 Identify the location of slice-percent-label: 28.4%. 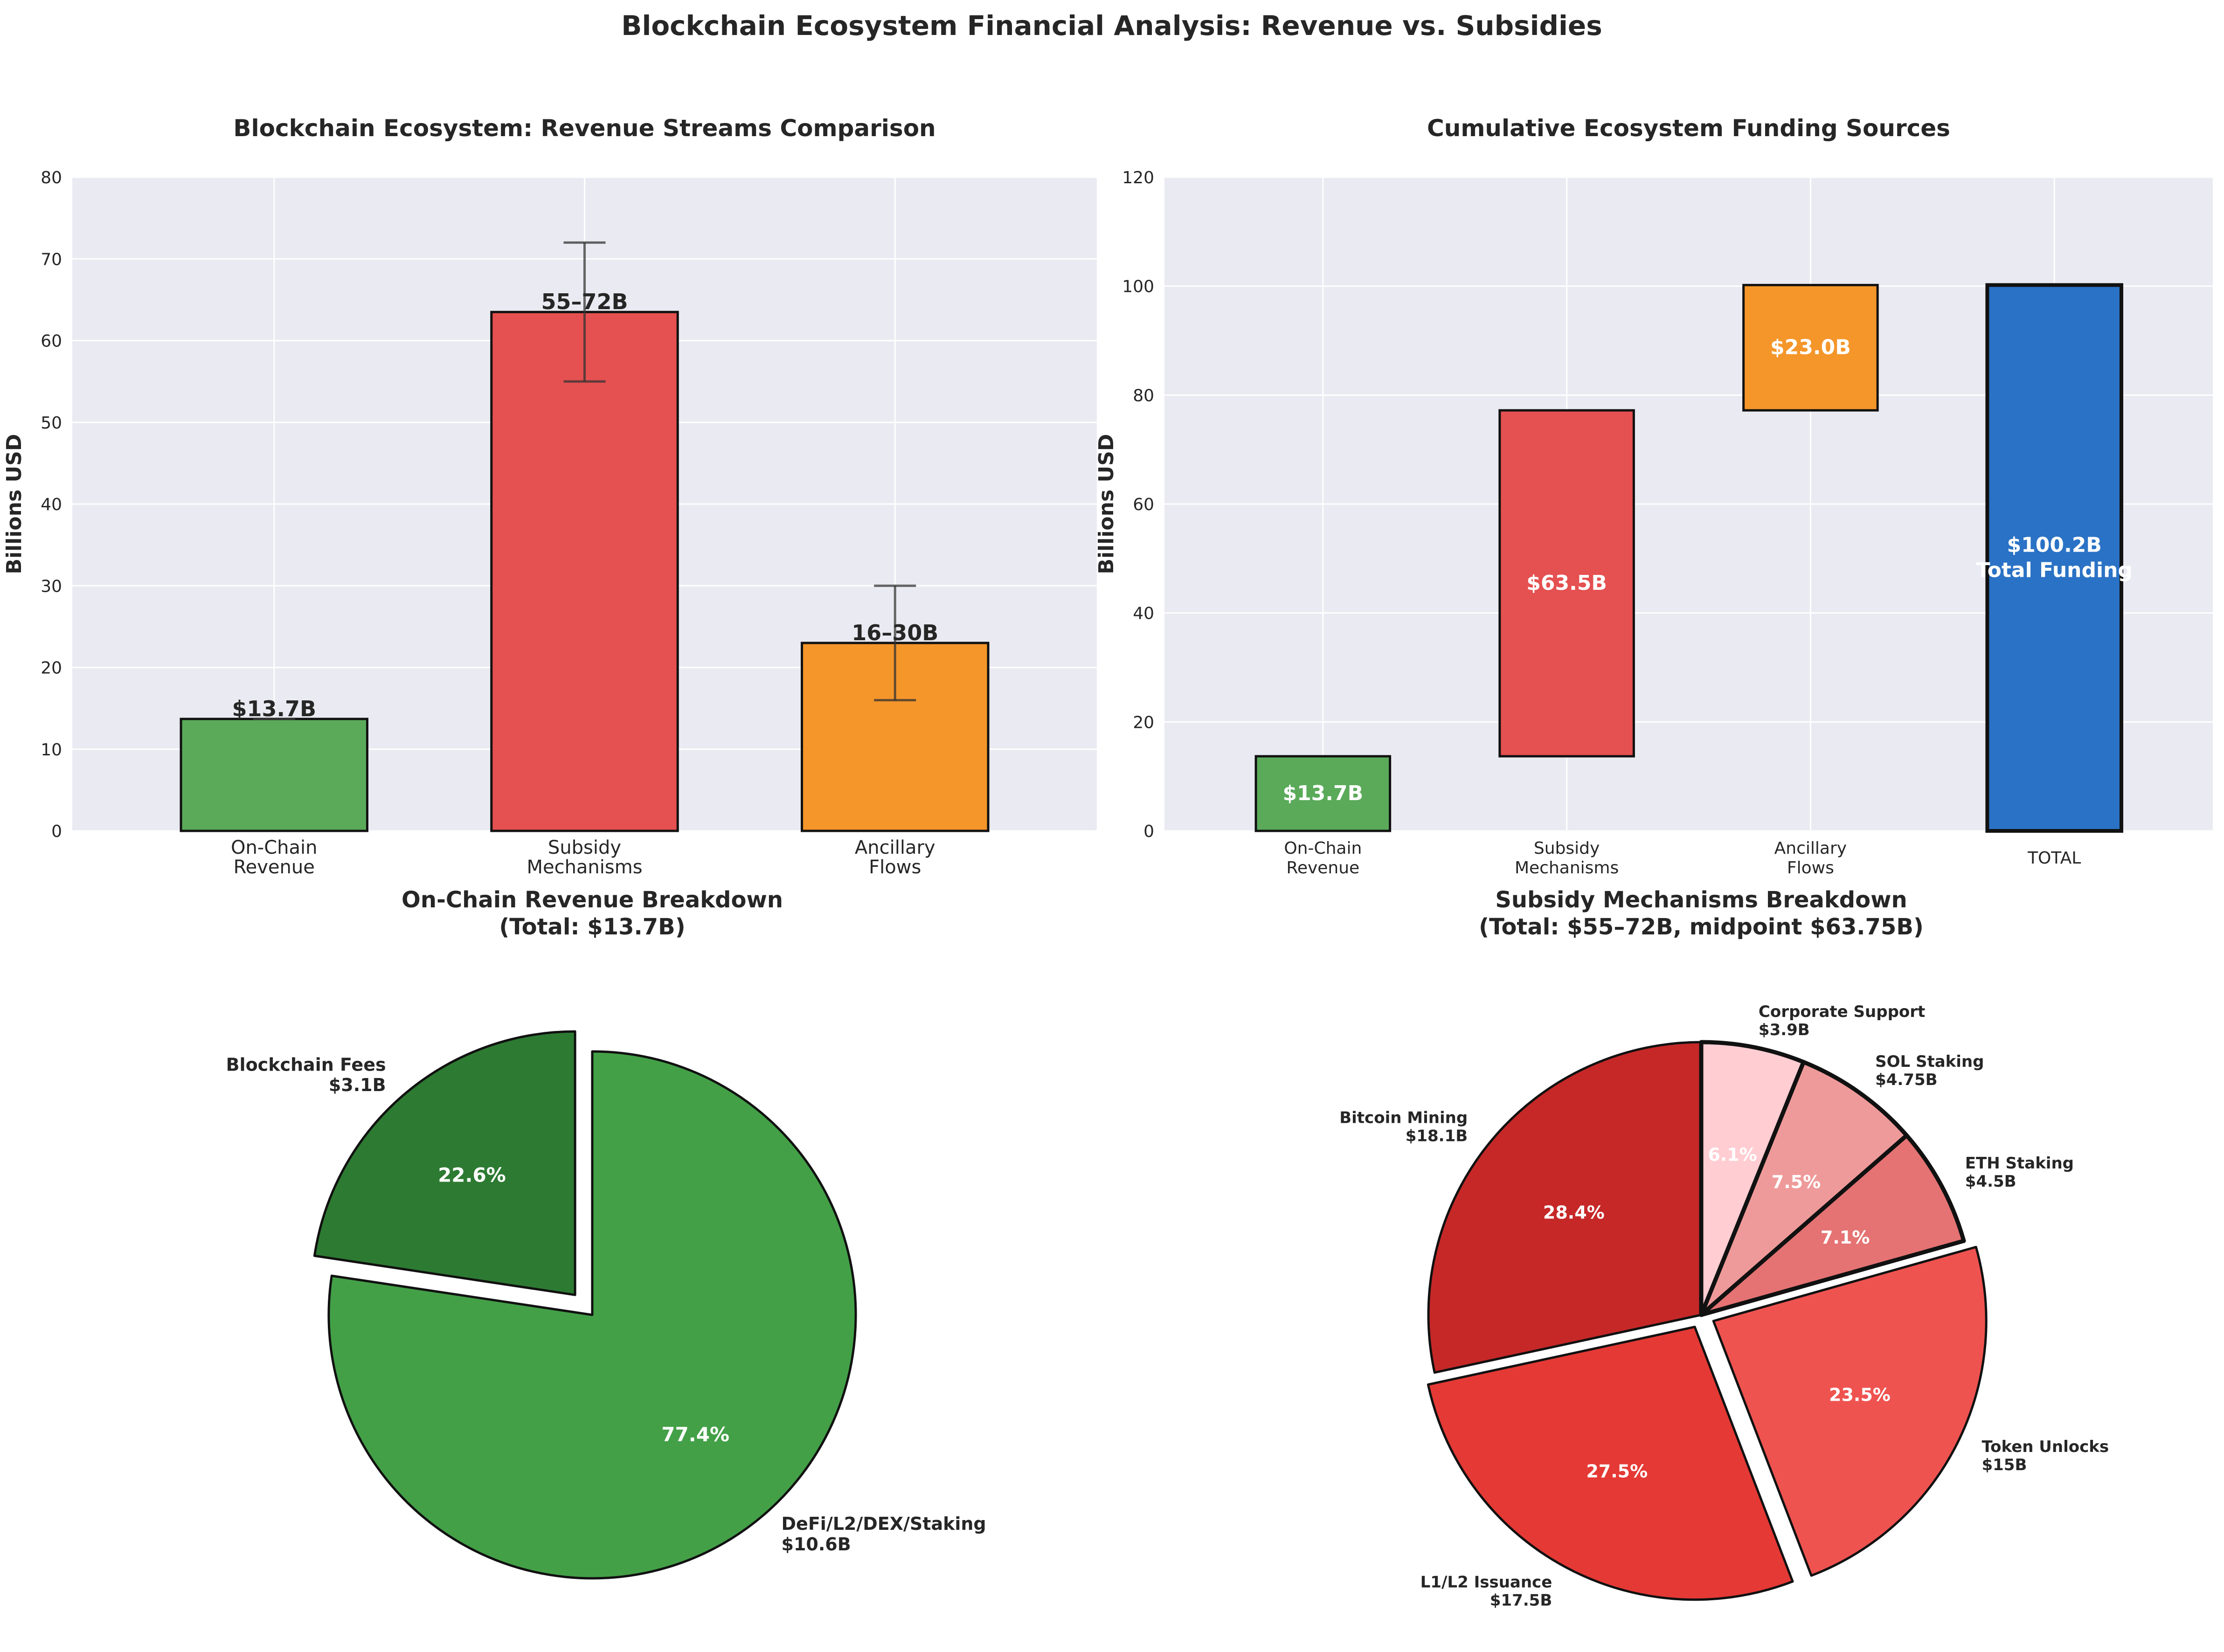
(1574, 1213).